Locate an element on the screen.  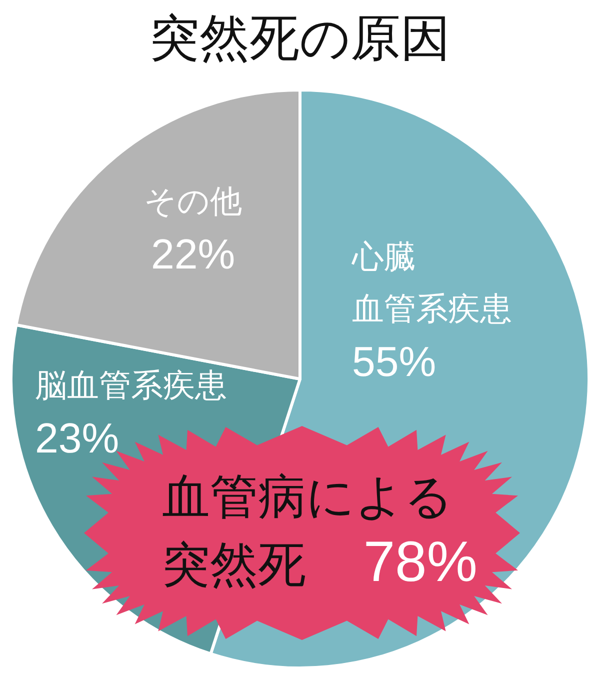
data-label: 22% is located at coordinates (193, 254).